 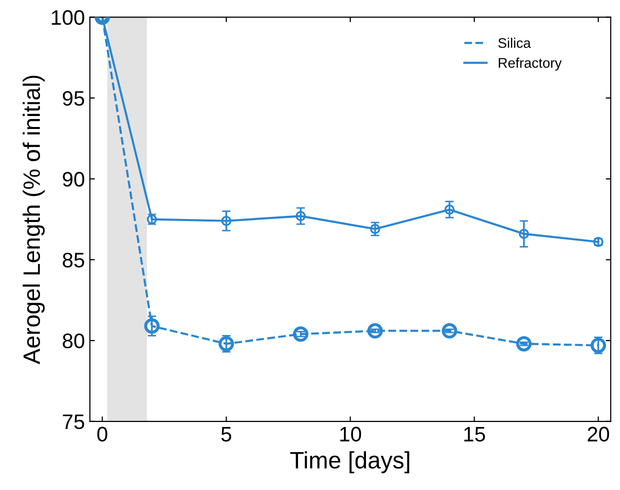 What do you see at coordinates (226, 434) in the screenshot?
I see `x-tick-label: 5` at bounding box center [226, 434].